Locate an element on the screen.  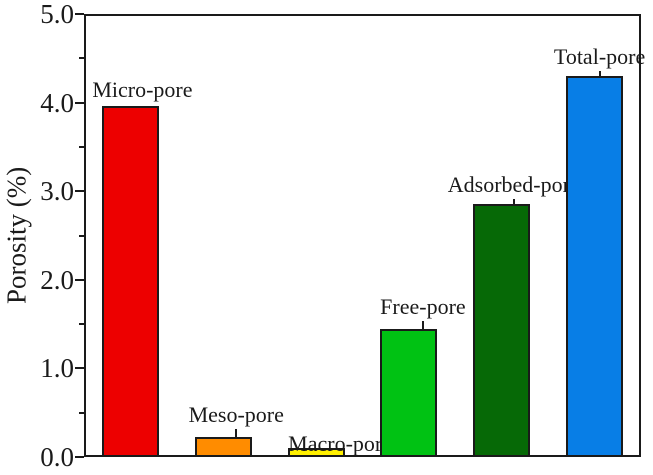
bar-label-adsorbed-pore: Adsorbed-pore is located at coordinates (513, 184).